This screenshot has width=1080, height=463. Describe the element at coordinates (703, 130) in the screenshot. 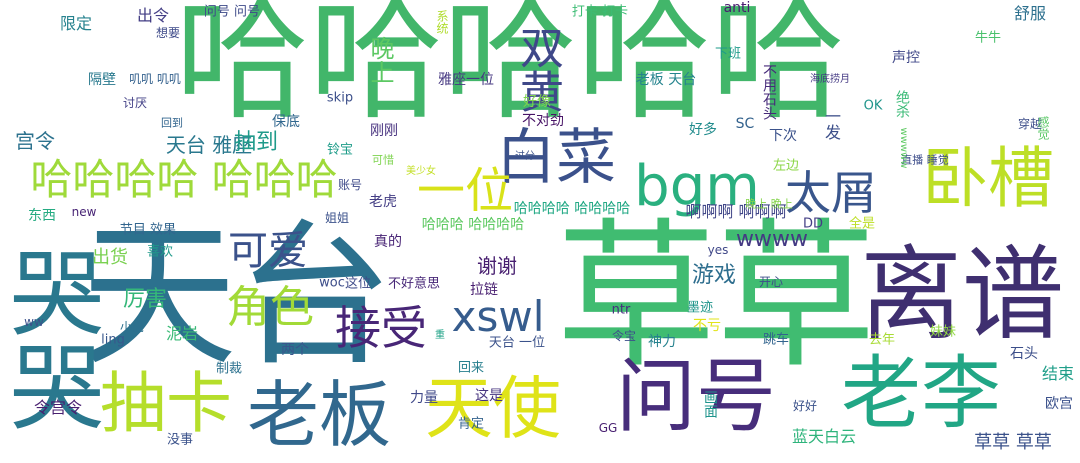

I see `word-haoduo: 好多` at that location.